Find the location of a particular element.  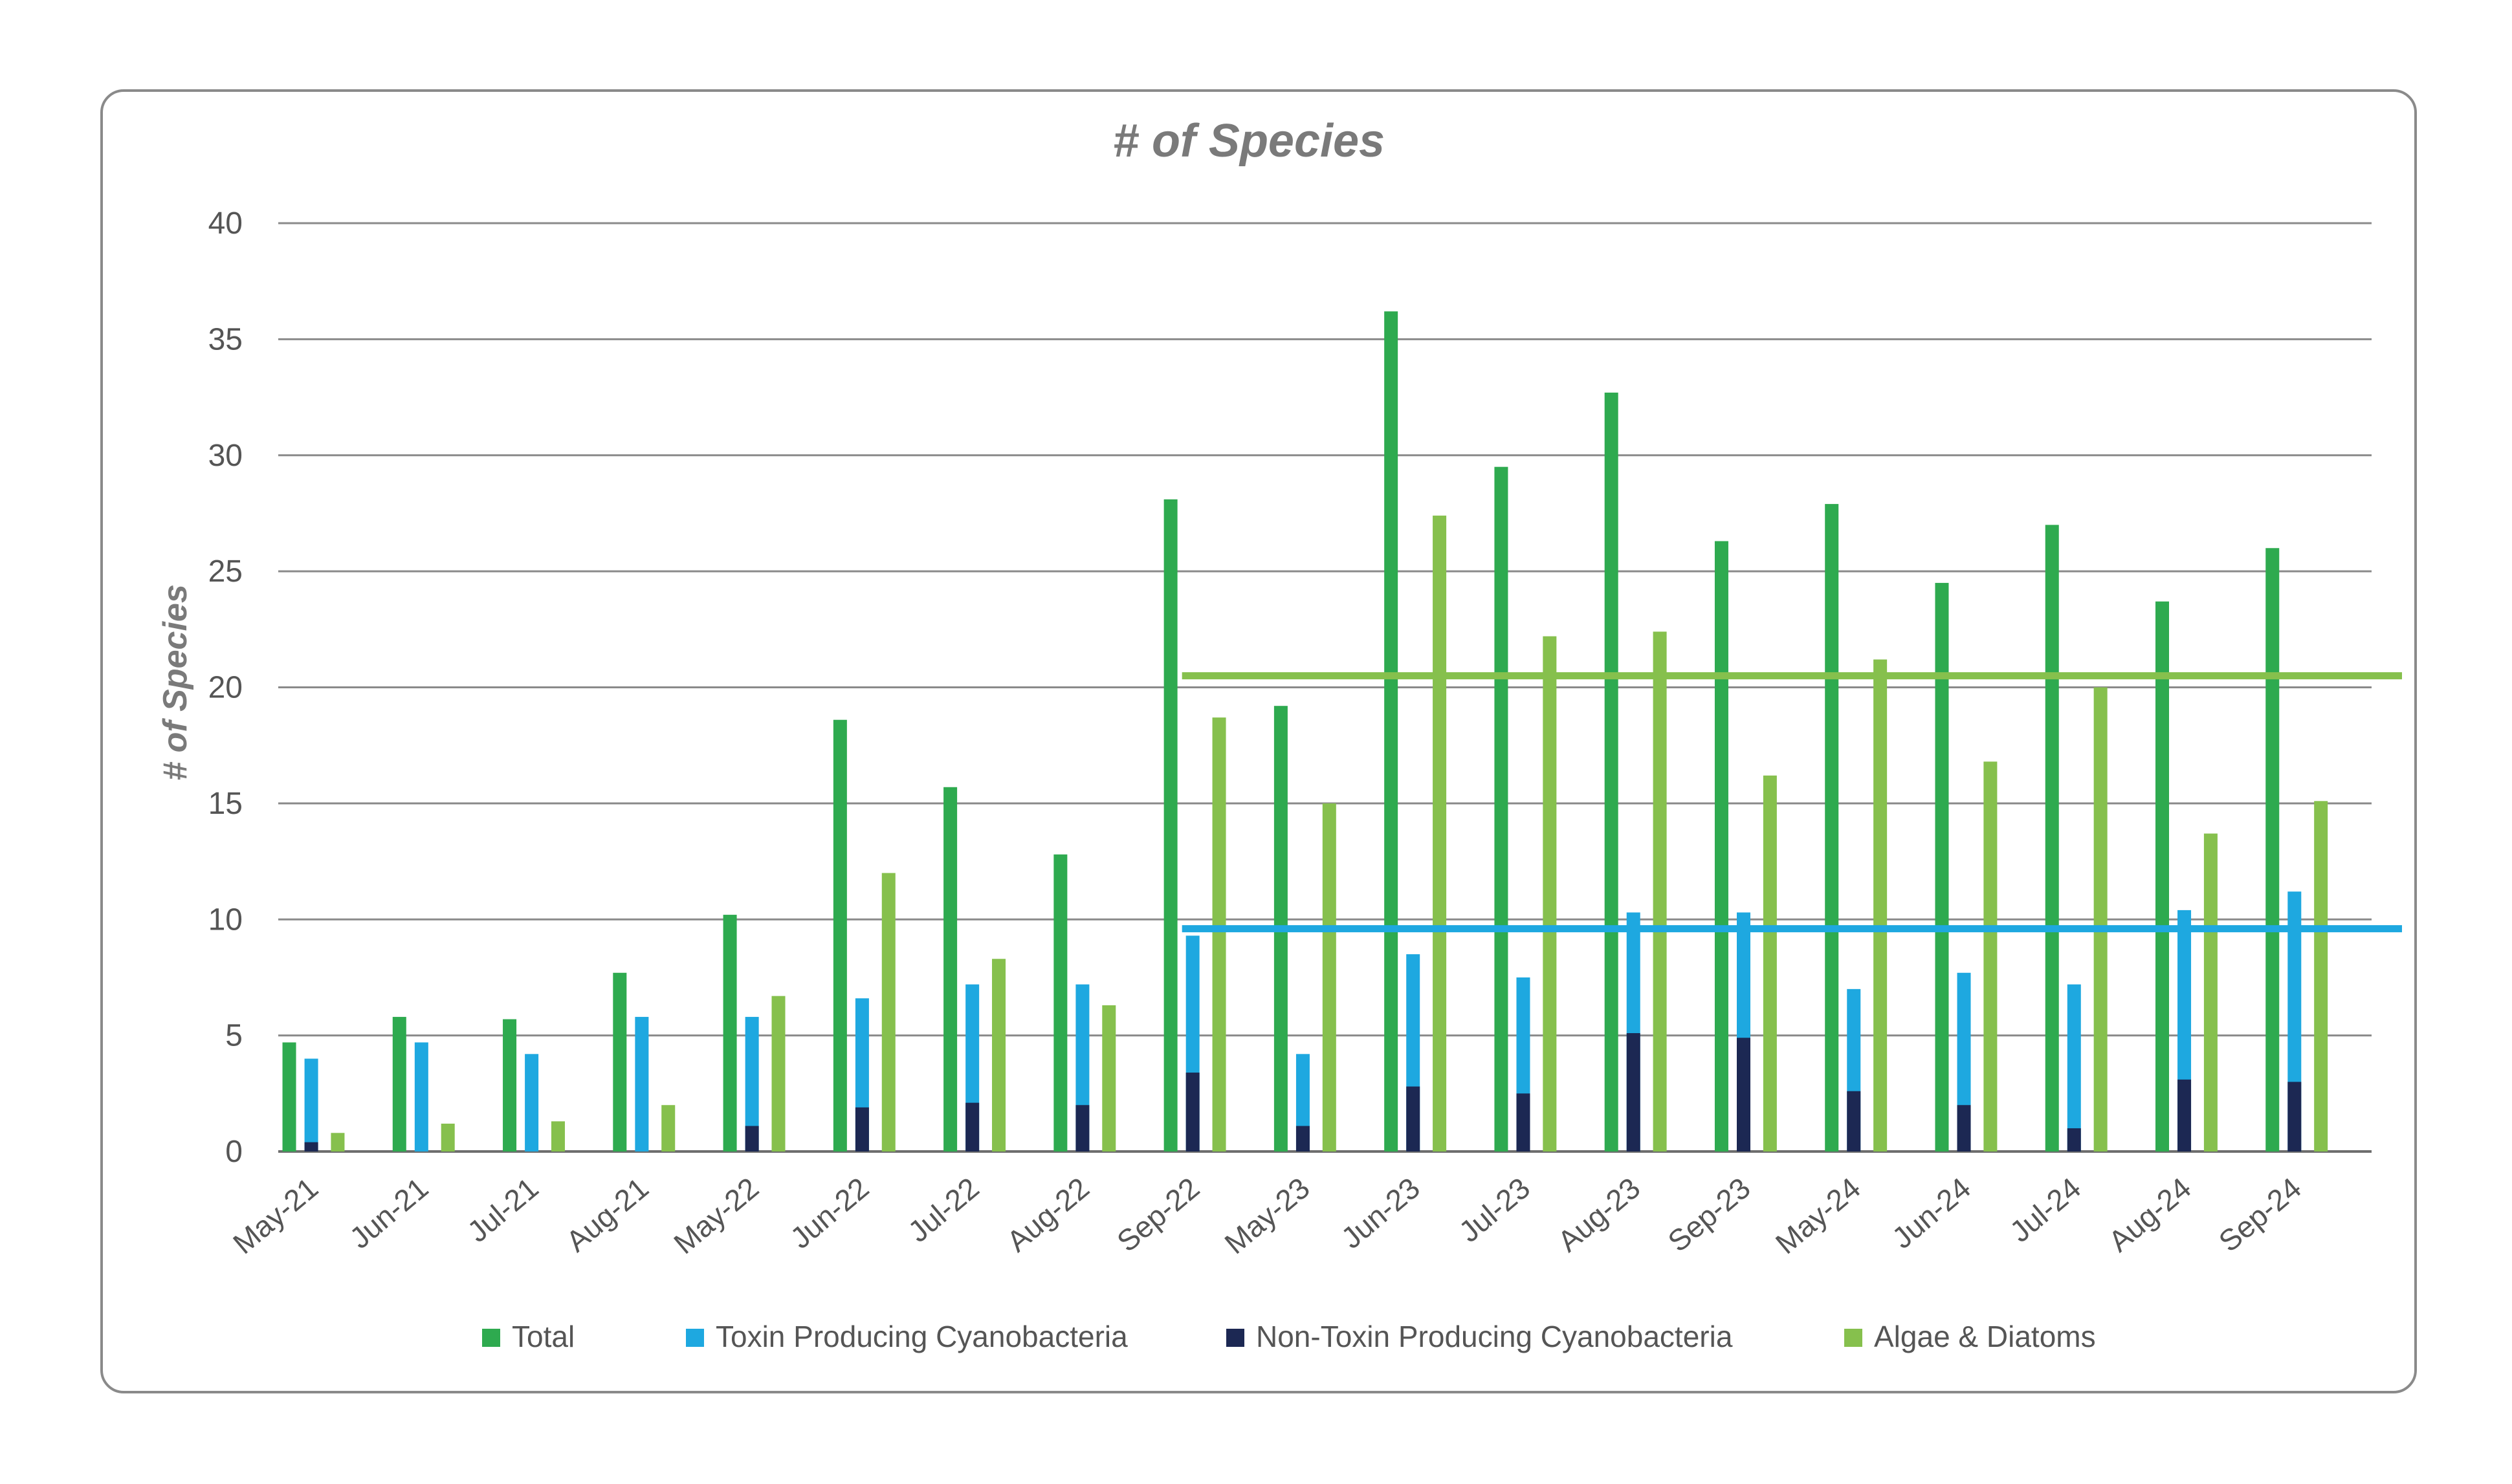

reference-lines-layer is located at coordinates (1792, 802).